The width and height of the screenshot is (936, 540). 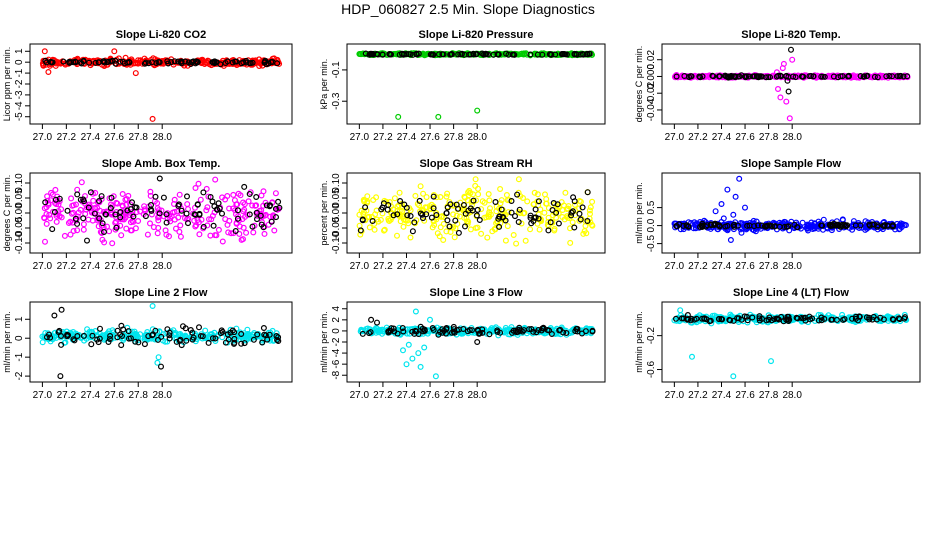 What do you see at coordinates (19, 338) in the screenshot?
I see `y-tick-label: 0` at bounding box center [19, 338].